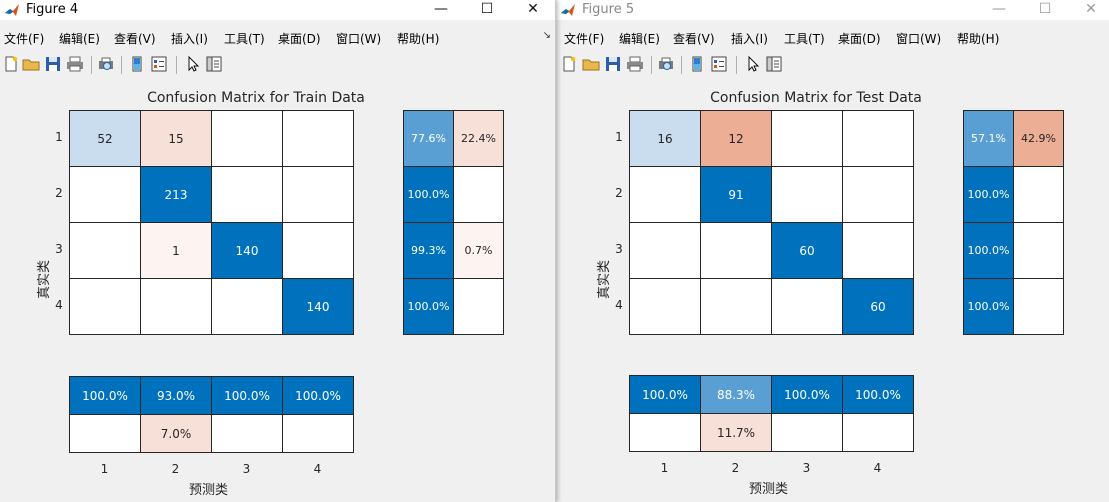 This screenshot has width=1109, height=502. Describe the element at coordinates (175, 469) in the screenshot. I see `column-tick-label: 2` at that location.